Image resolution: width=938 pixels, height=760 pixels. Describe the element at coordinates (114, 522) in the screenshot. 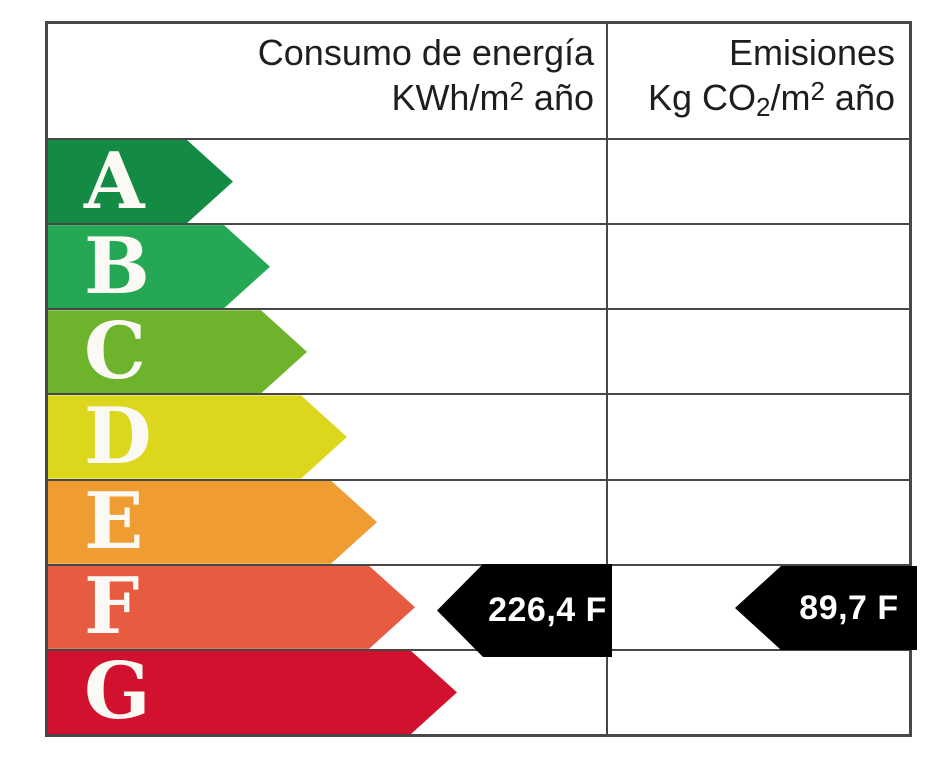

I see `rating-letter-e: E` at that location.